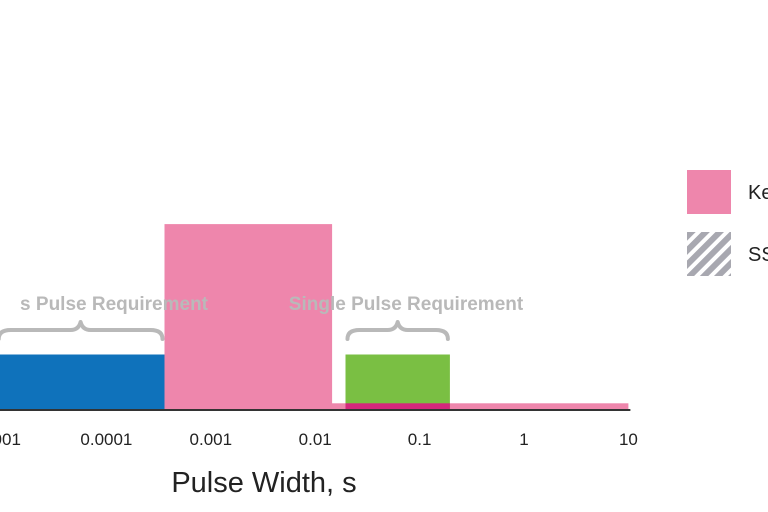 This screenshot has width=768, height=512. I want to click on annotation-label: s Pulse Requirement, so click(114, 304).